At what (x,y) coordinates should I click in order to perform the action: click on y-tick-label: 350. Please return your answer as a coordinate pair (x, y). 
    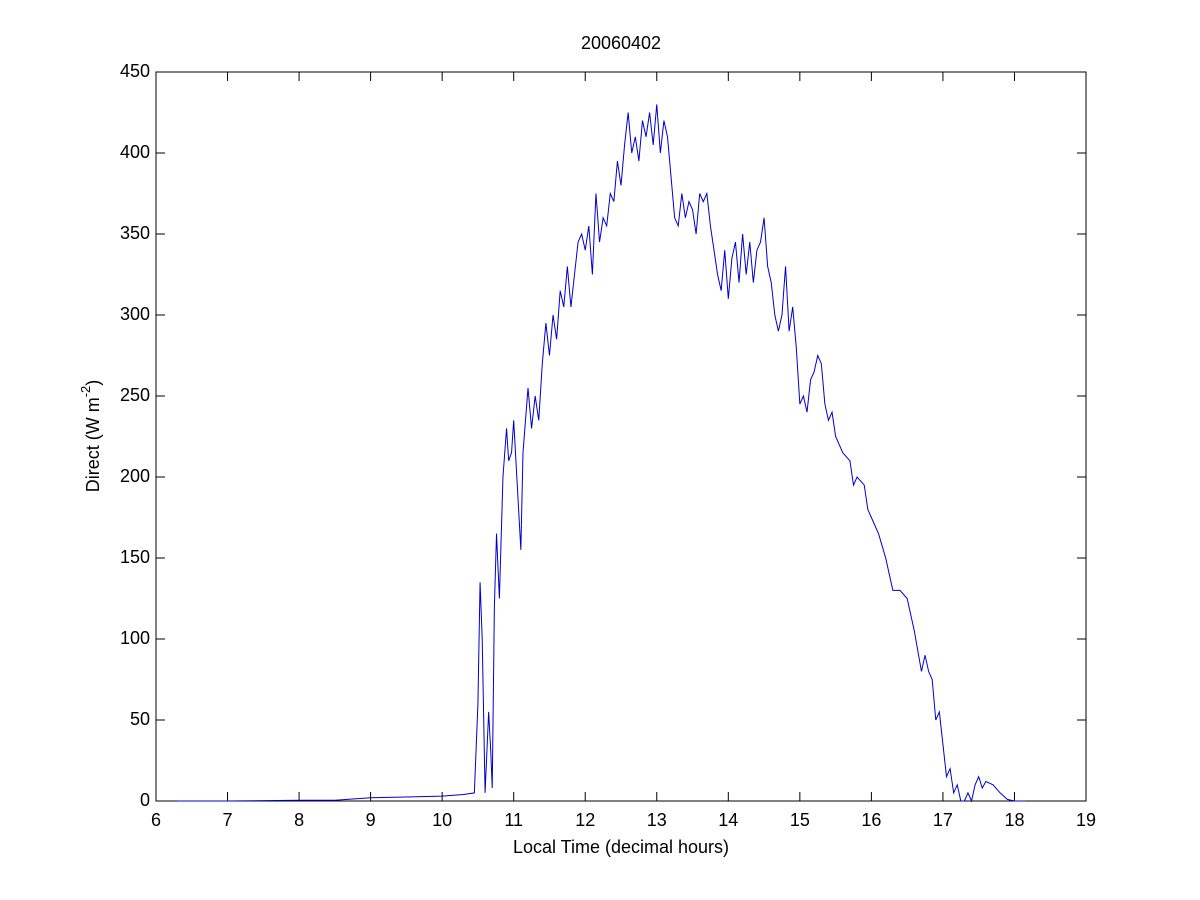
    Looking at the image, I should click on (135, 233).